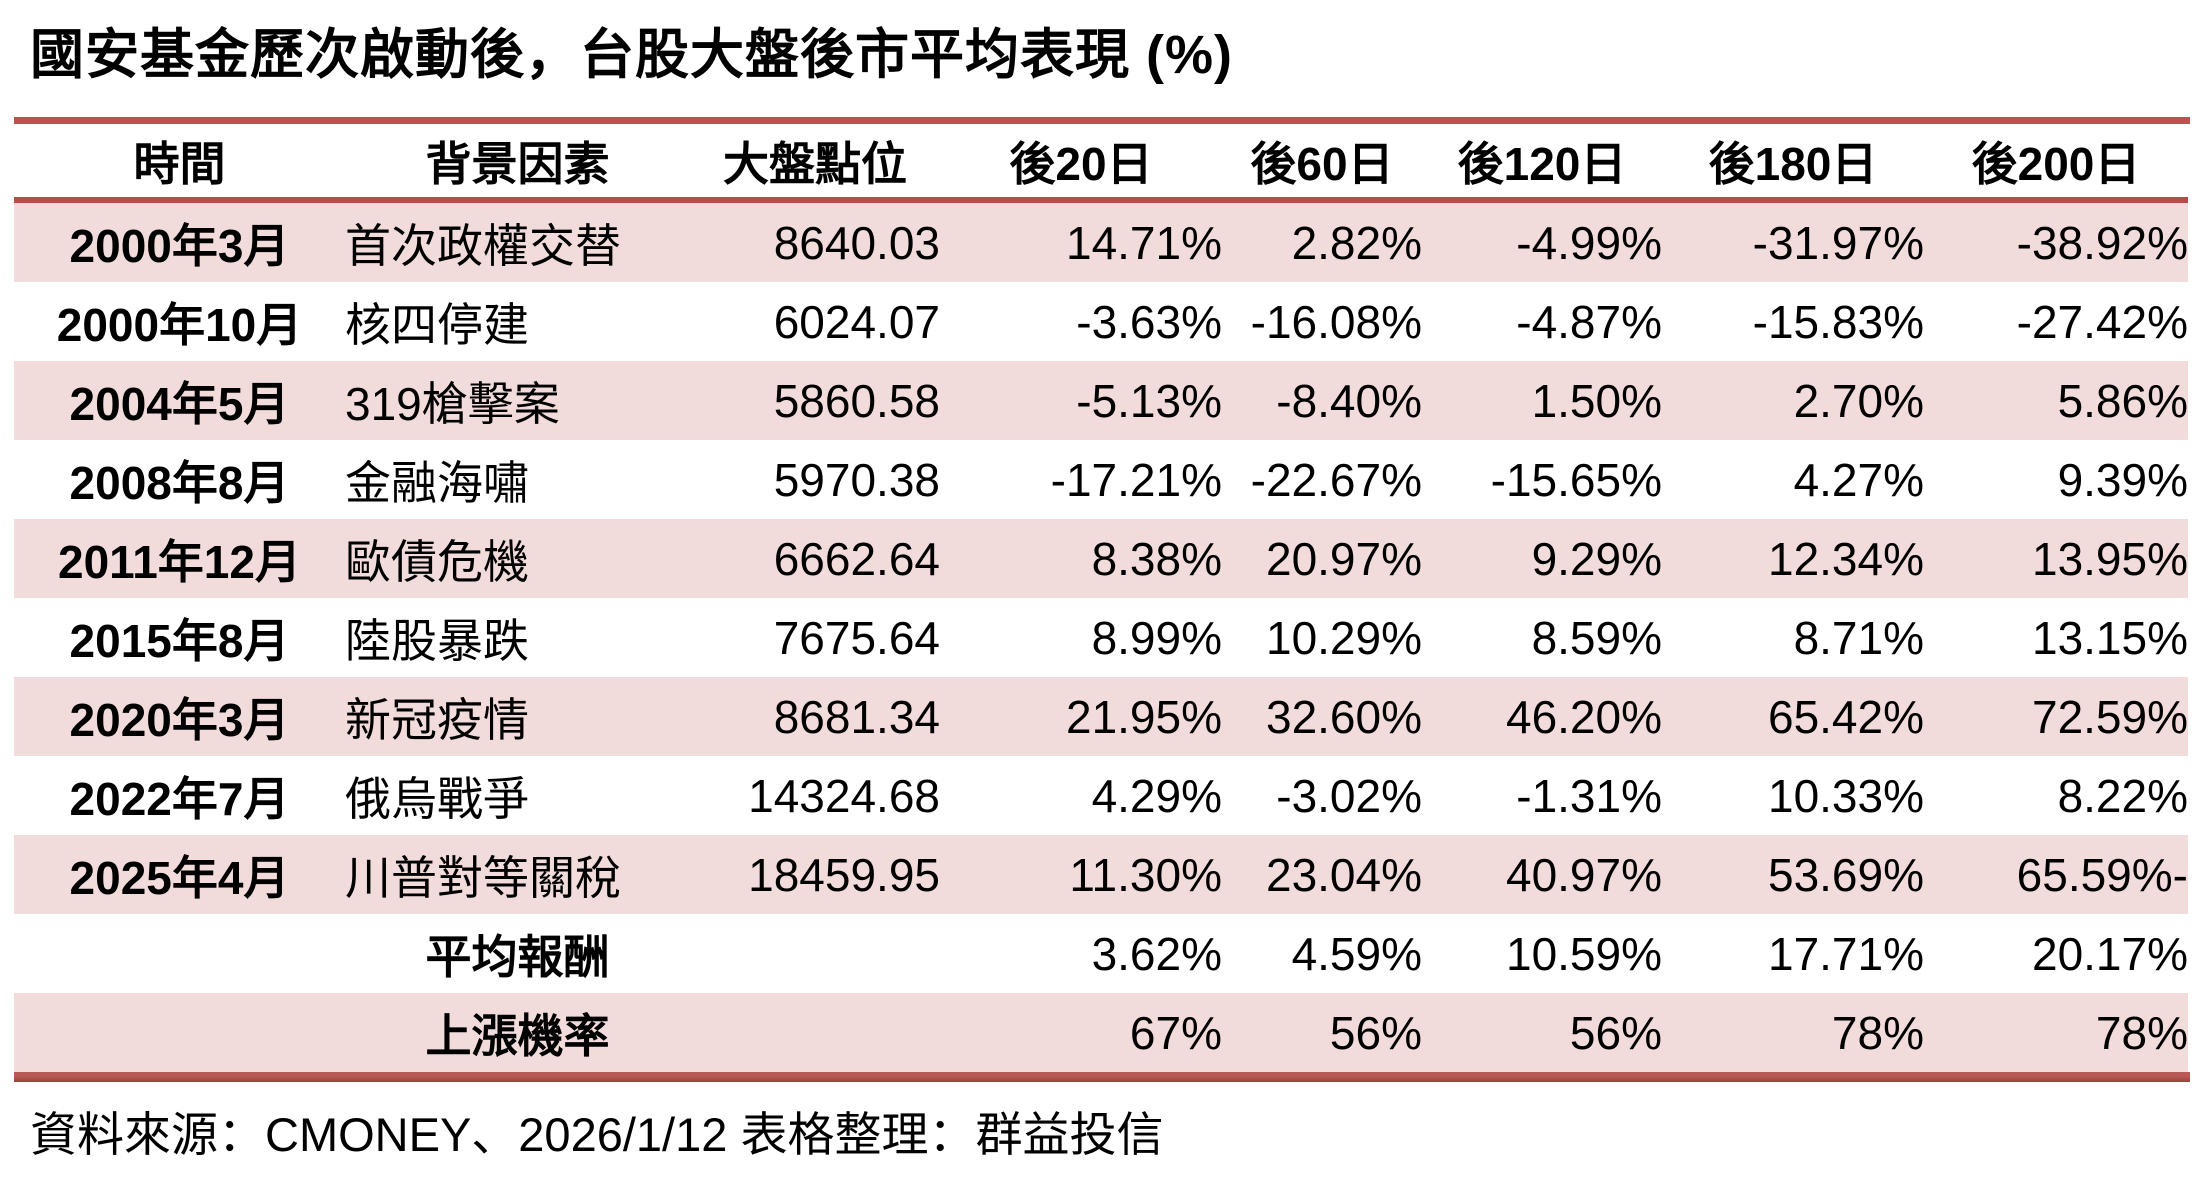 This screenshot has width=2198, height=1199. I want to click on return-200d-cell: 5.86%, so click(2122, 400).